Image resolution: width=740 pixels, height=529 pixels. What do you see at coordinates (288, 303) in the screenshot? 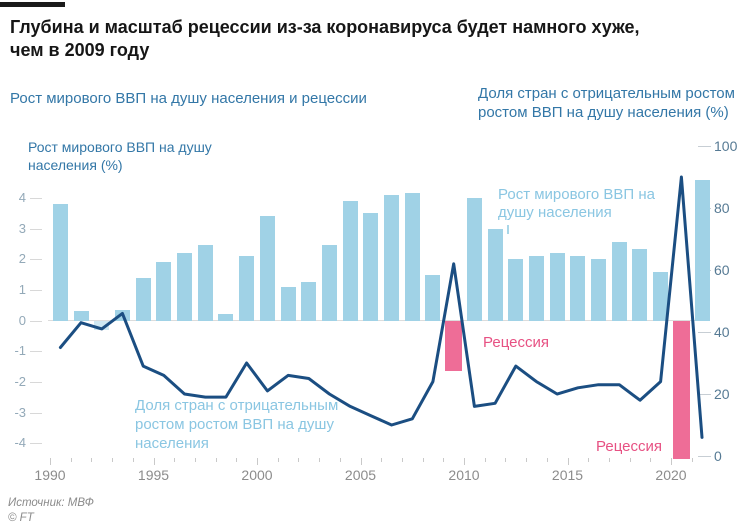
I see `gdp-bar-2001` at bounding box center [288, 303].